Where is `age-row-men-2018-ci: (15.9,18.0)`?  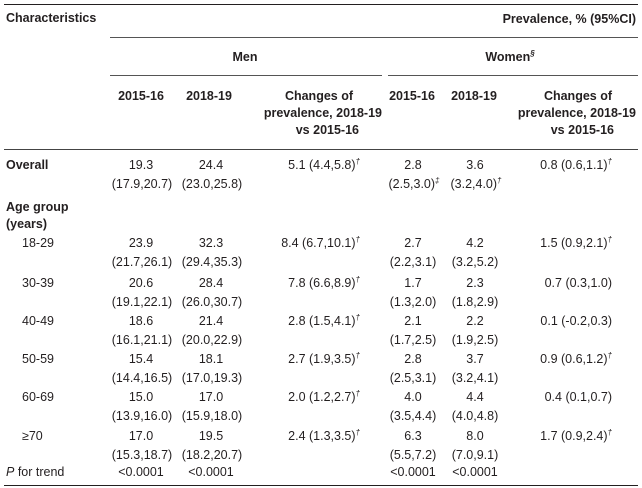
age-row-men-2018-ci: (15.9,18.0) is located at coordinates (212, 416).